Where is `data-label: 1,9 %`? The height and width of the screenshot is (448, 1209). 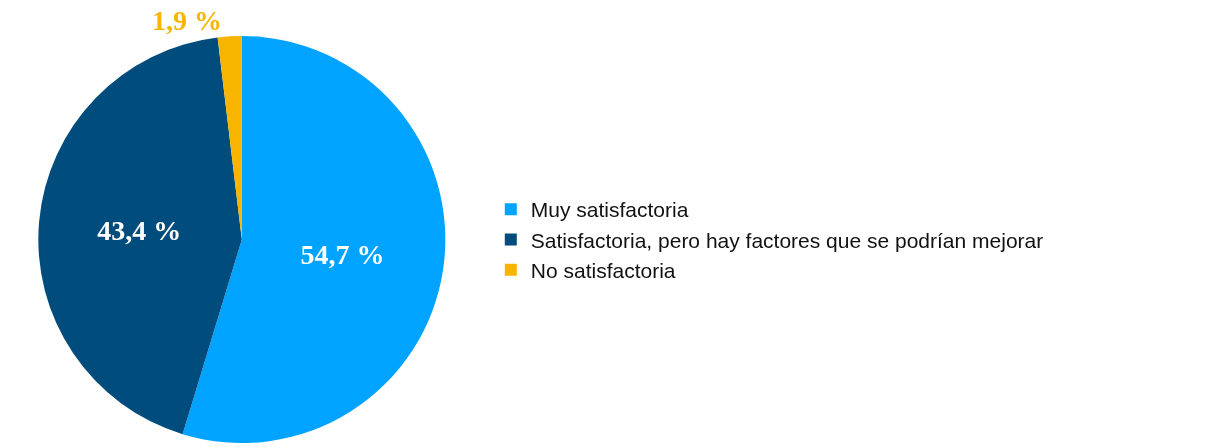 data-label: 1,9 % is located at coordinates (186, 21).